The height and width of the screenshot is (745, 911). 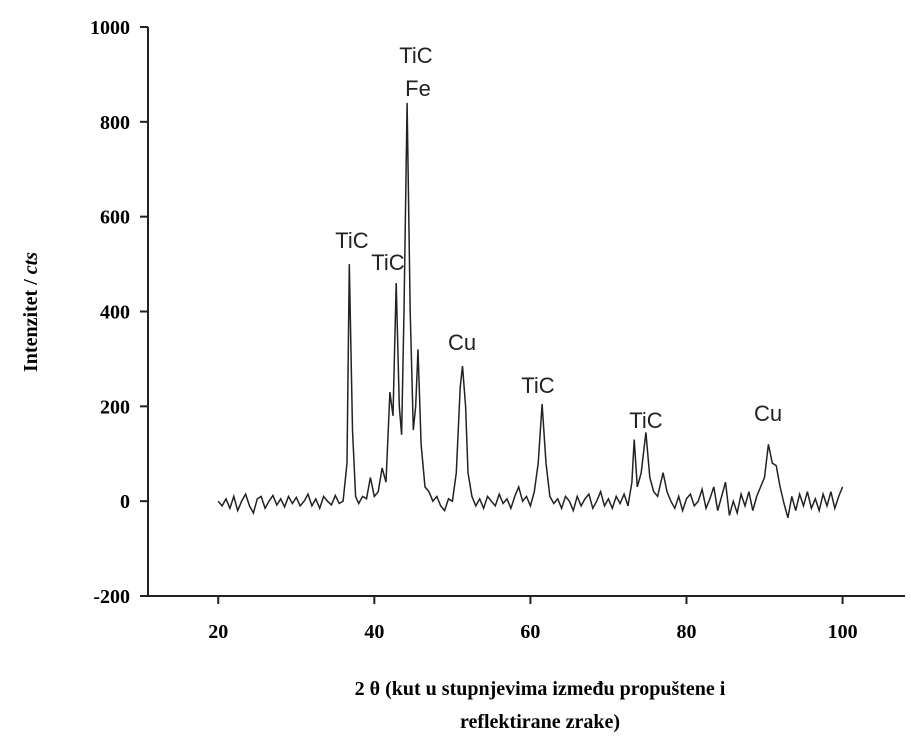 I want to click on y-axis-title-text: Intenzitet /, so click(x=31, y=323).